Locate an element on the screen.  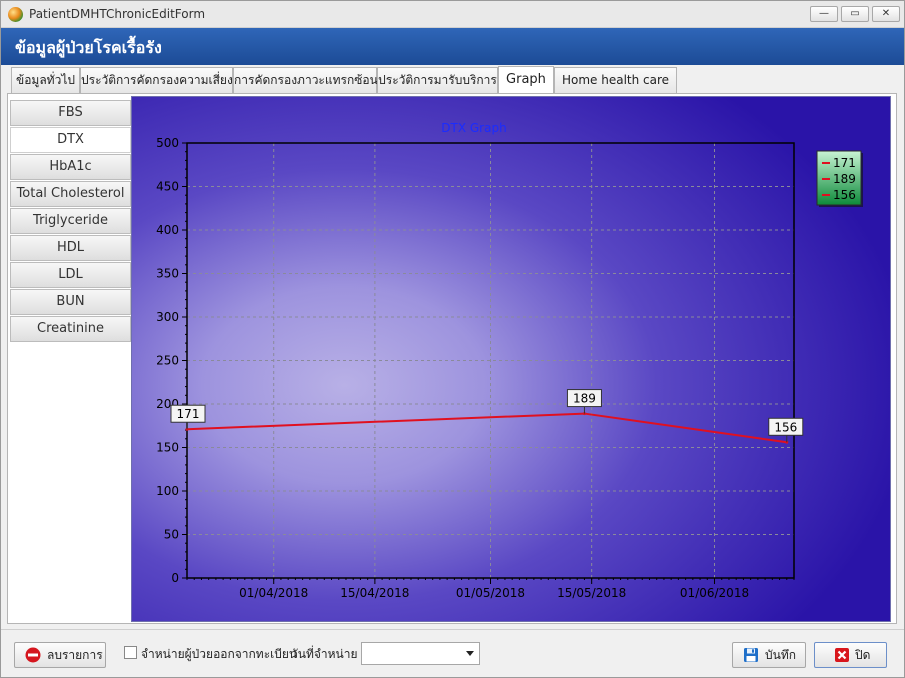
sidebar-item-bun: BUN is located at coordinates (70, 302).